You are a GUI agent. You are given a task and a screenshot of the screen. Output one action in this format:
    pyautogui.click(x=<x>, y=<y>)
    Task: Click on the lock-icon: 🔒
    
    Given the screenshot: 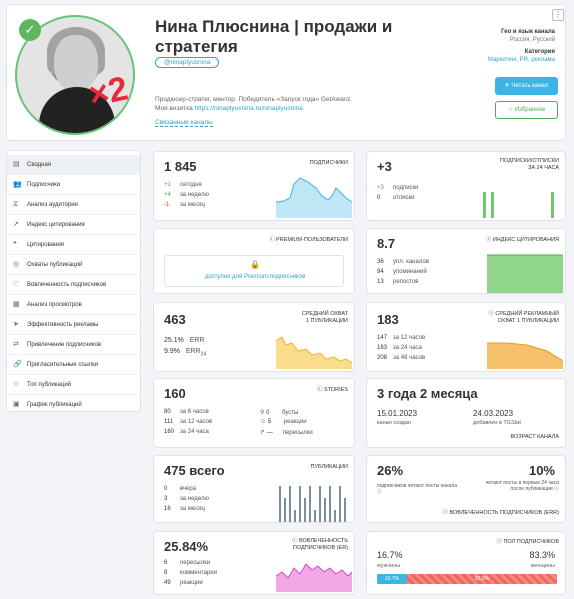 What is the action you would take?
    pyautogui.click(x=255, y=264)
    